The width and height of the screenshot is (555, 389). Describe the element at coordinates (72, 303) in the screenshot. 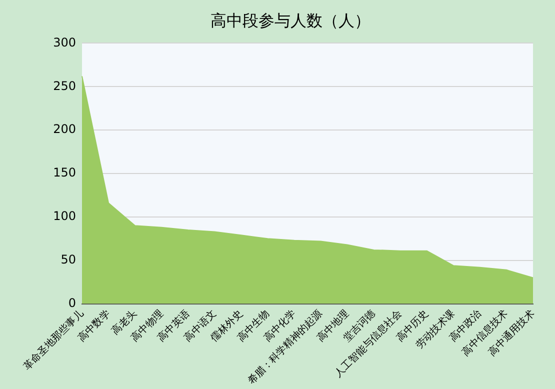

I see `y-tick-label: 0` at that location.